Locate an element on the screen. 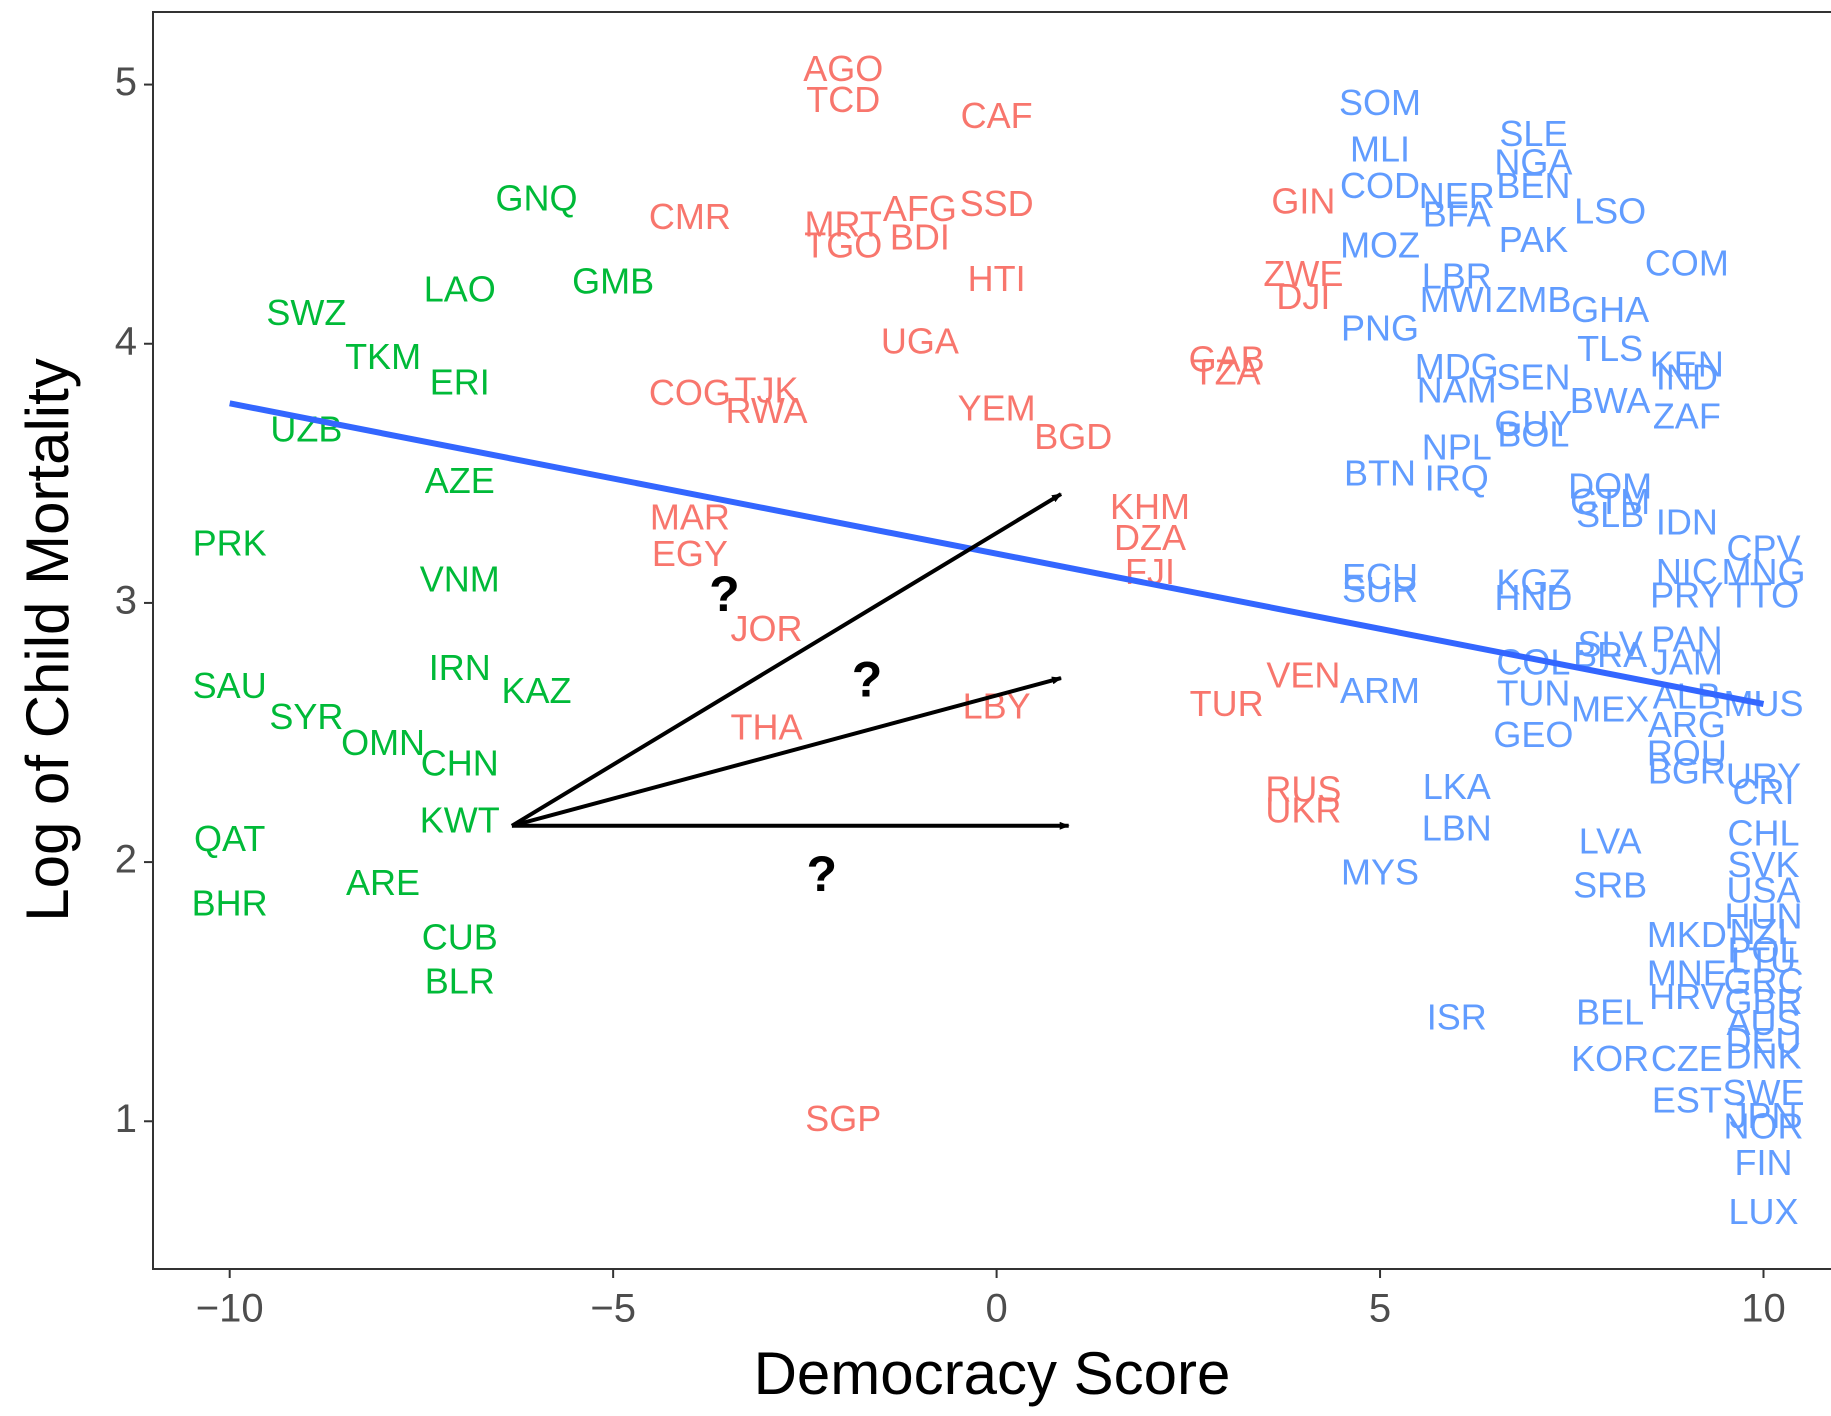 The image size is (1831, 1416). point-label: IRQ is located at coordinates (1457, 478).